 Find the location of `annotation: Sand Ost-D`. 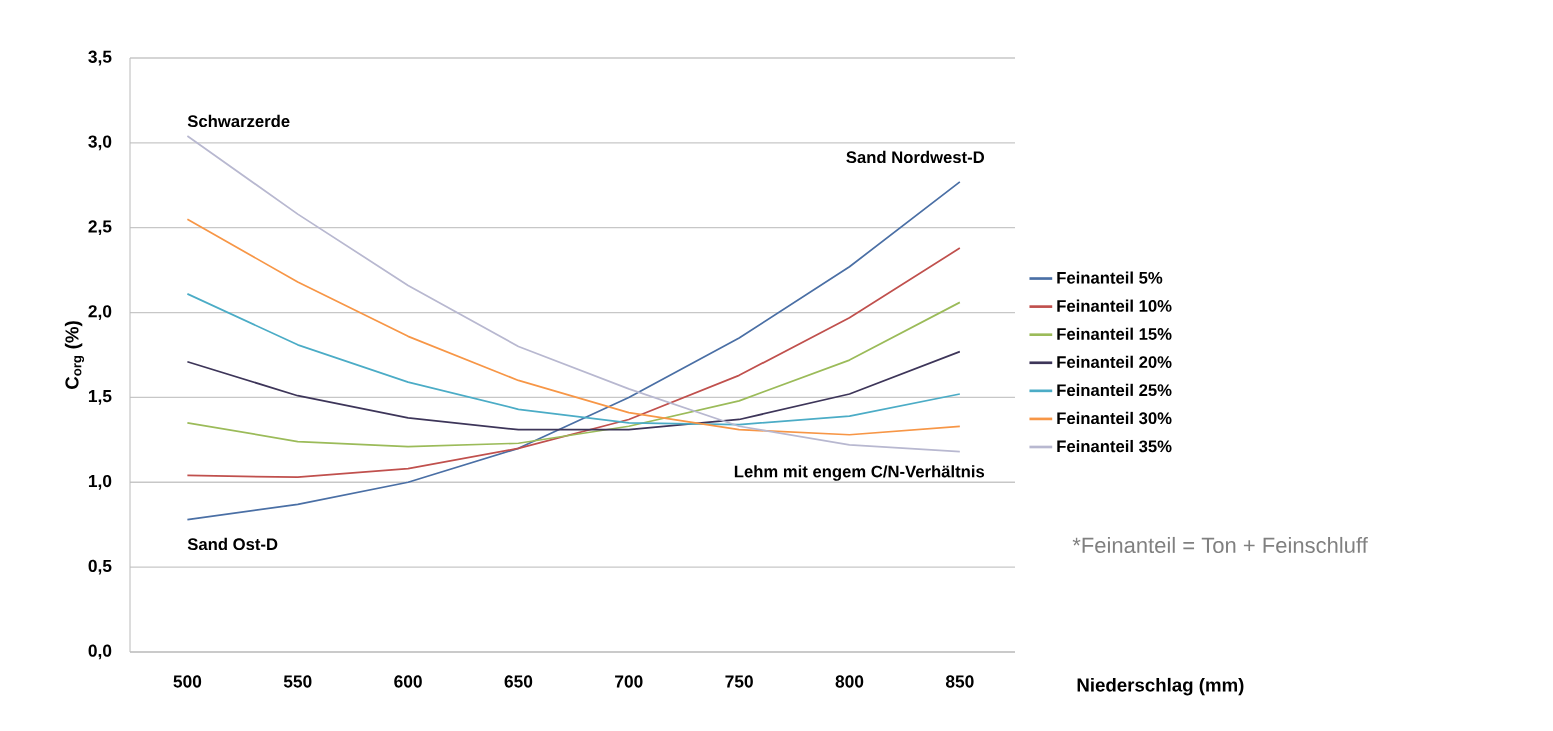

annotation: Sand Ost-D is located at coordinates (232, 544).